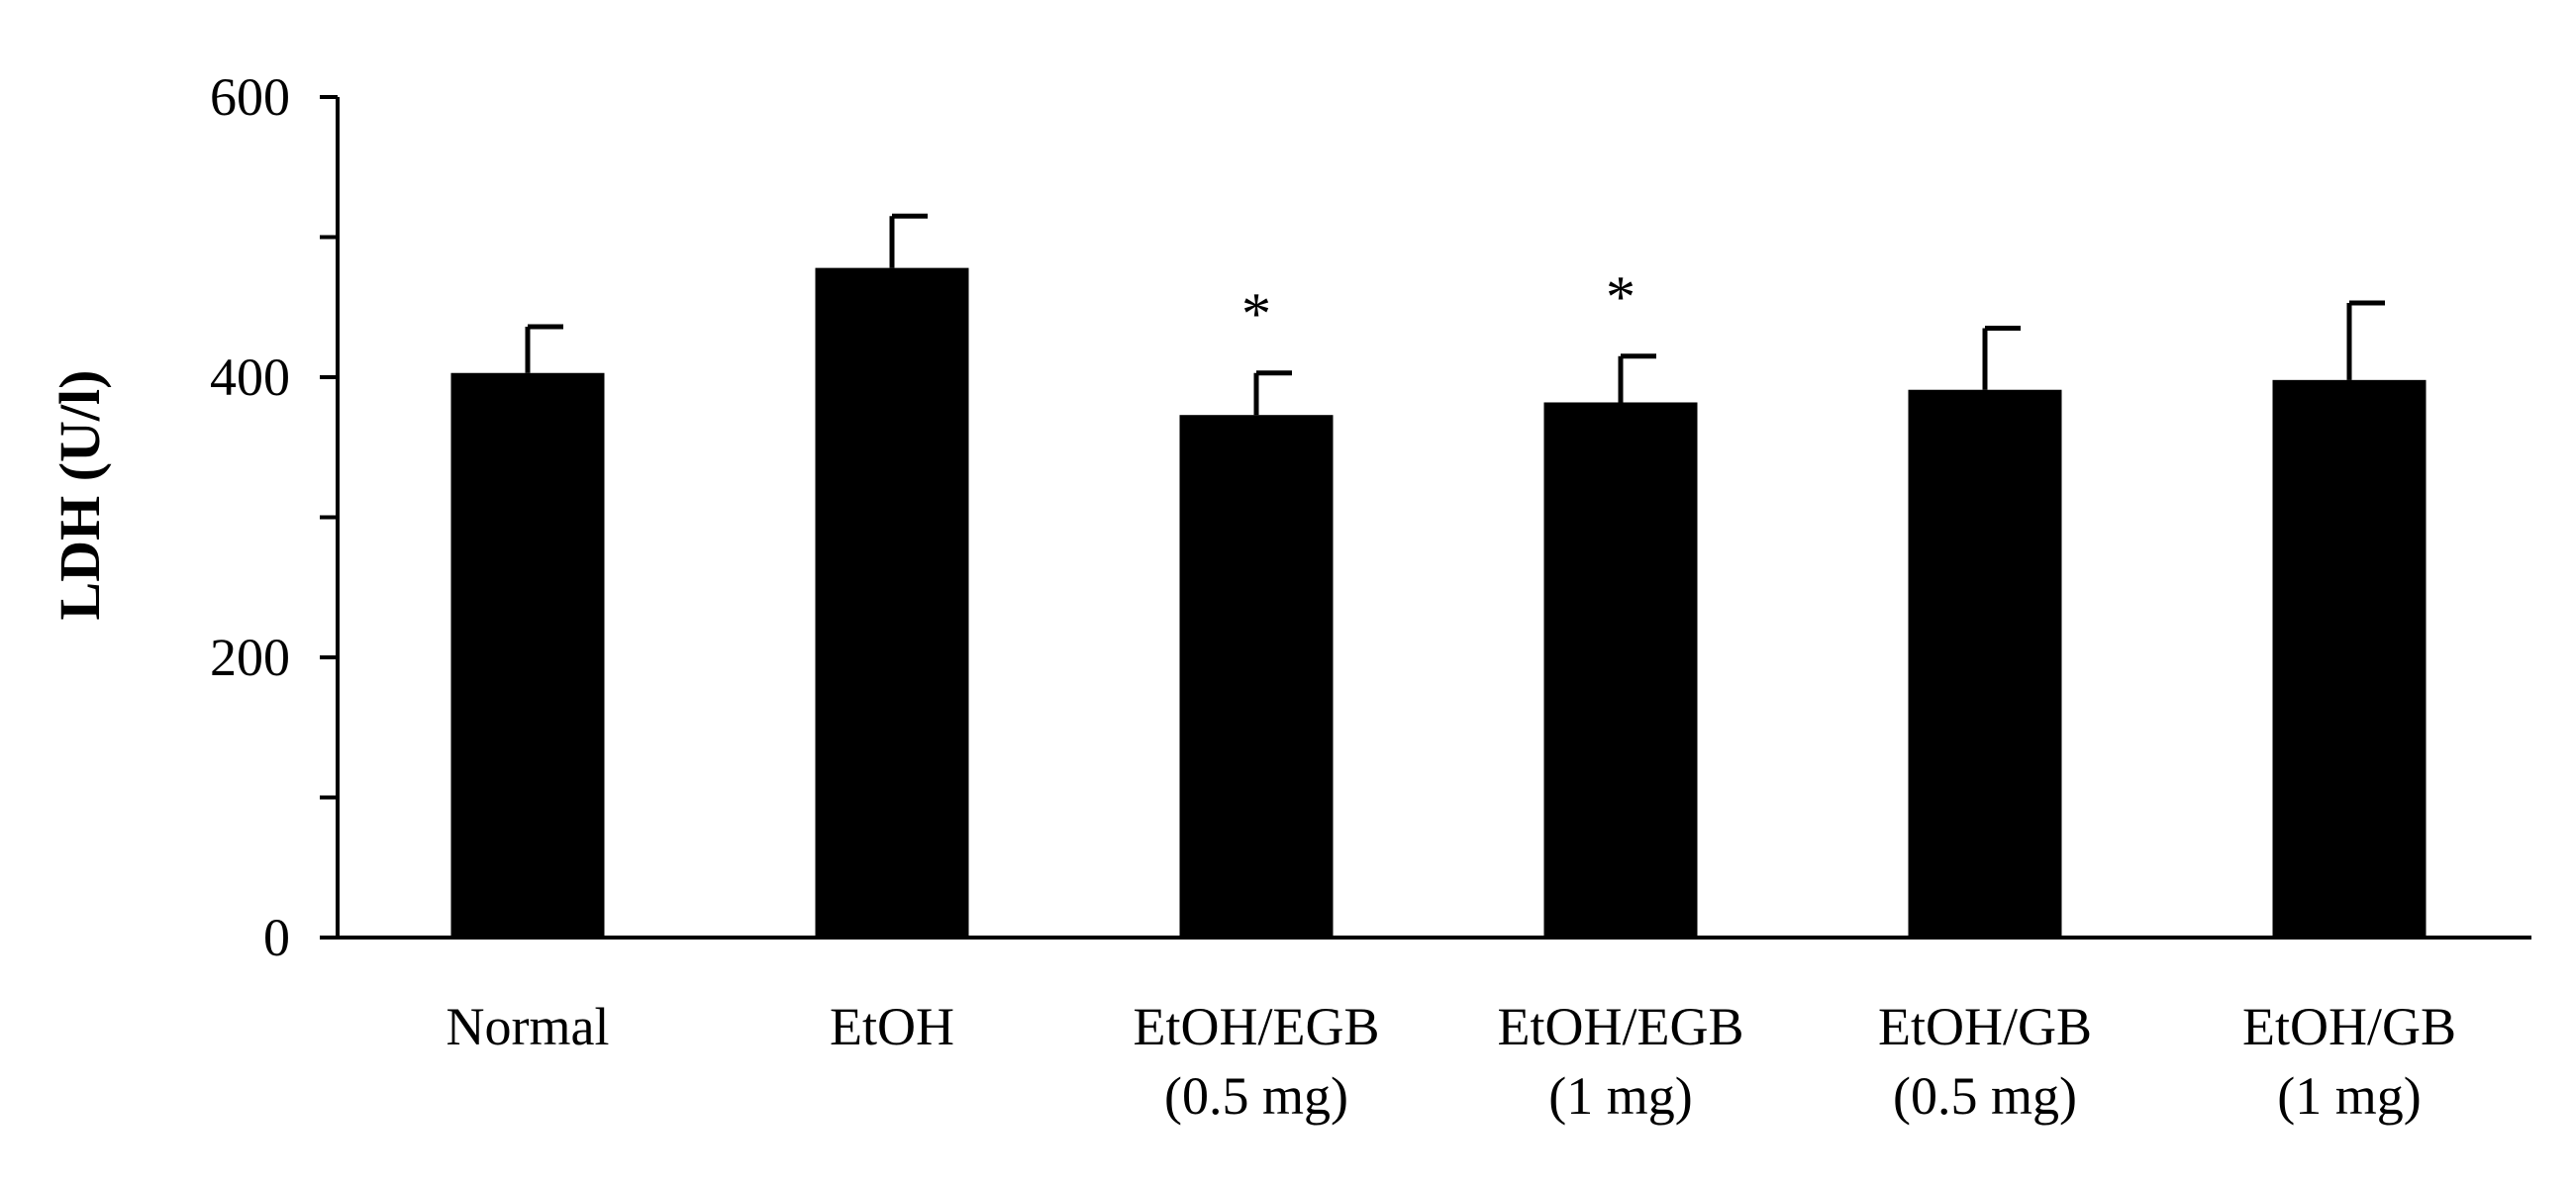 This screenshot has width=2576, height=1189. I want to click on error-bars, so click(1455, 314).